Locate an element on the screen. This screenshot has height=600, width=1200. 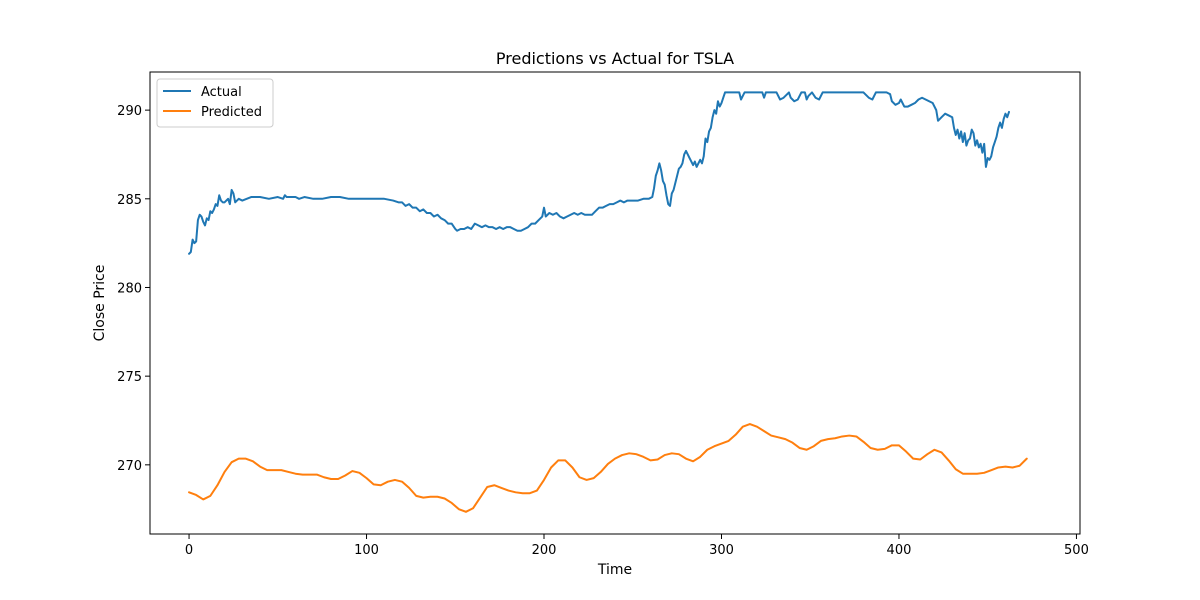
x-axis-ticks: 0 100 200 300 400 500 is located at coordinates (637, 546).